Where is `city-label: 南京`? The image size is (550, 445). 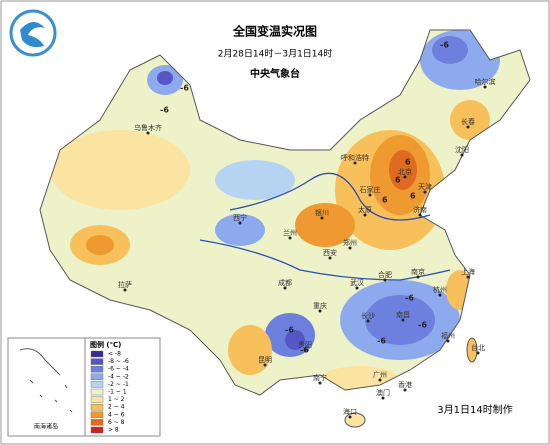 city-label: 南京 is located at coordinates (418, 271).